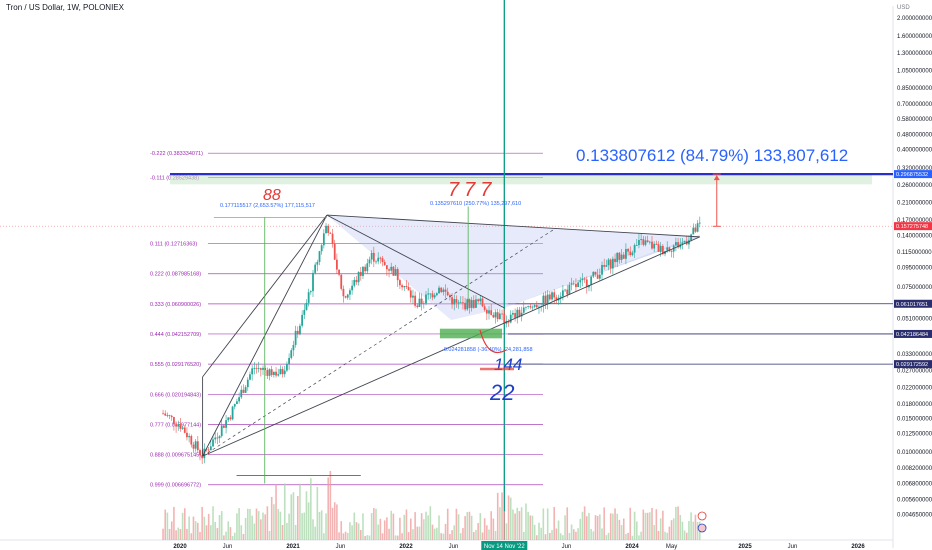 Image resolution: width=932 pixels, height=550 pixels. I want to click on y-tick-label: 1.300000000, so click(914, 54).